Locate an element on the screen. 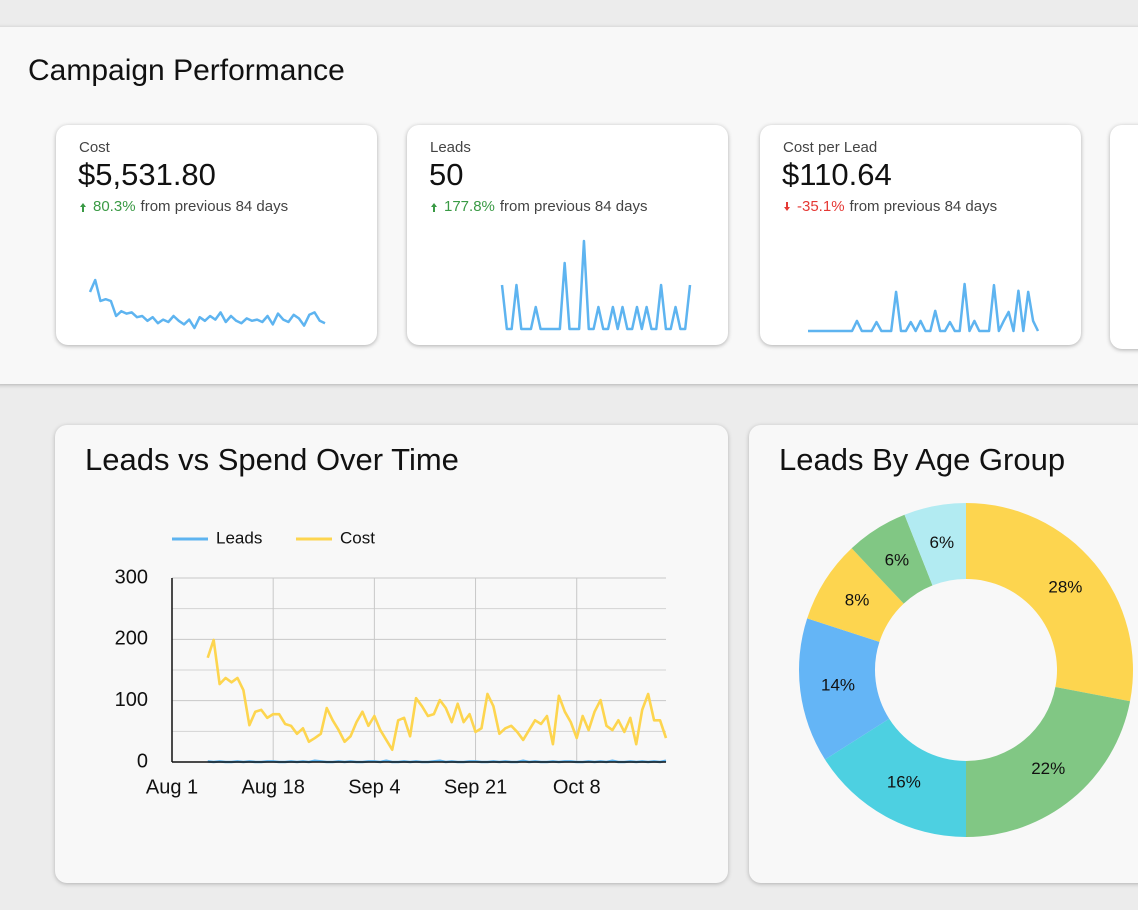 Image resolution: width=1138 pixels, height=910 pixels. change-value: -35.1% is located at coordinates (821, 206).